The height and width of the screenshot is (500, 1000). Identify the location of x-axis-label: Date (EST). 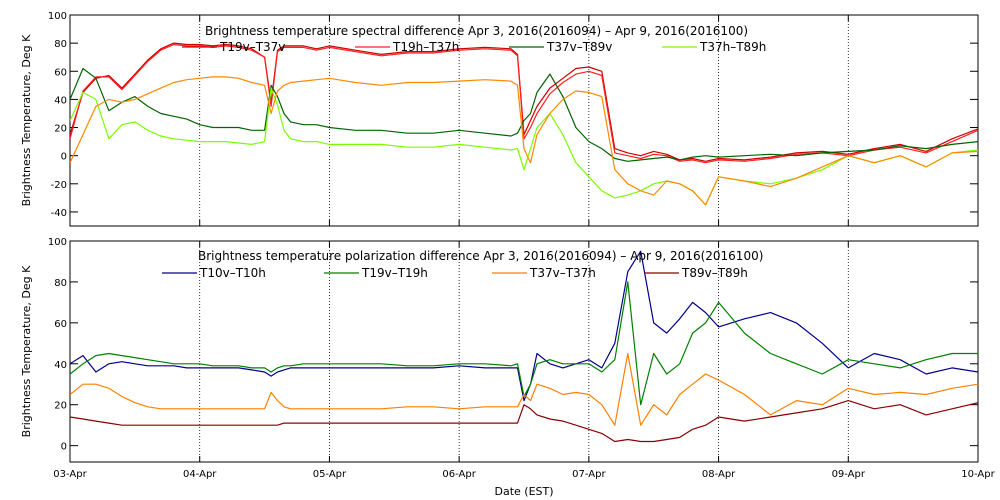
(523, 491).